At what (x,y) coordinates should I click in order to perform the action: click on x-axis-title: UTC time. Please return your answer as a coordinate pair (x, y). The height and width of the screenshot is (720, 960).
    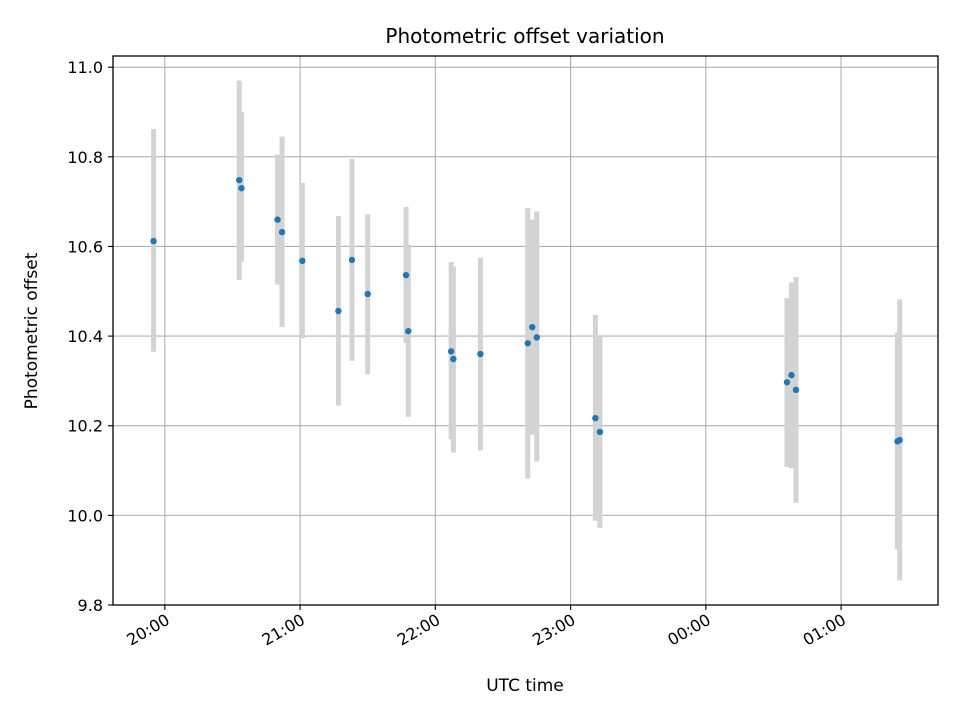
    Looking at the image, I should click on (525, 686).